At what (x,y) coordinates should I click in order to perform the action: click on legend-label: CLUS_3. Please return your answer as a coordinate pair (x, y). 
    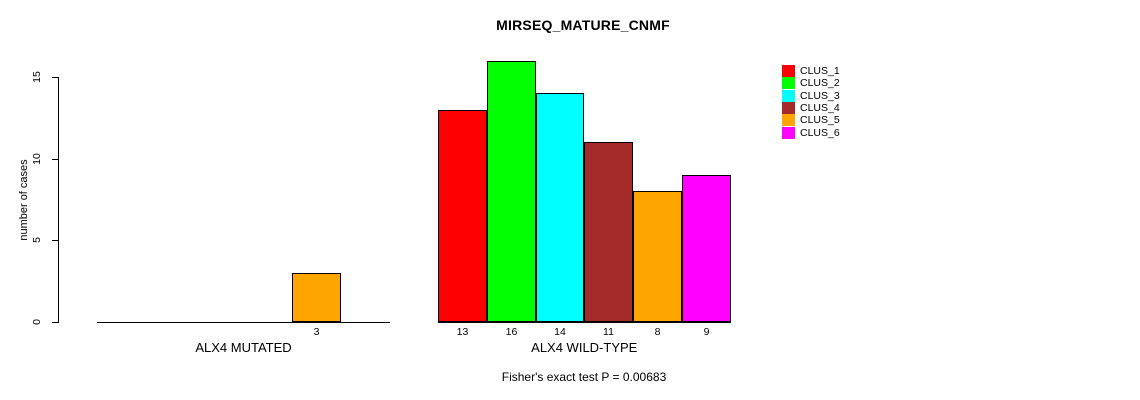
    Looking at the image, I should click on (820, 96).